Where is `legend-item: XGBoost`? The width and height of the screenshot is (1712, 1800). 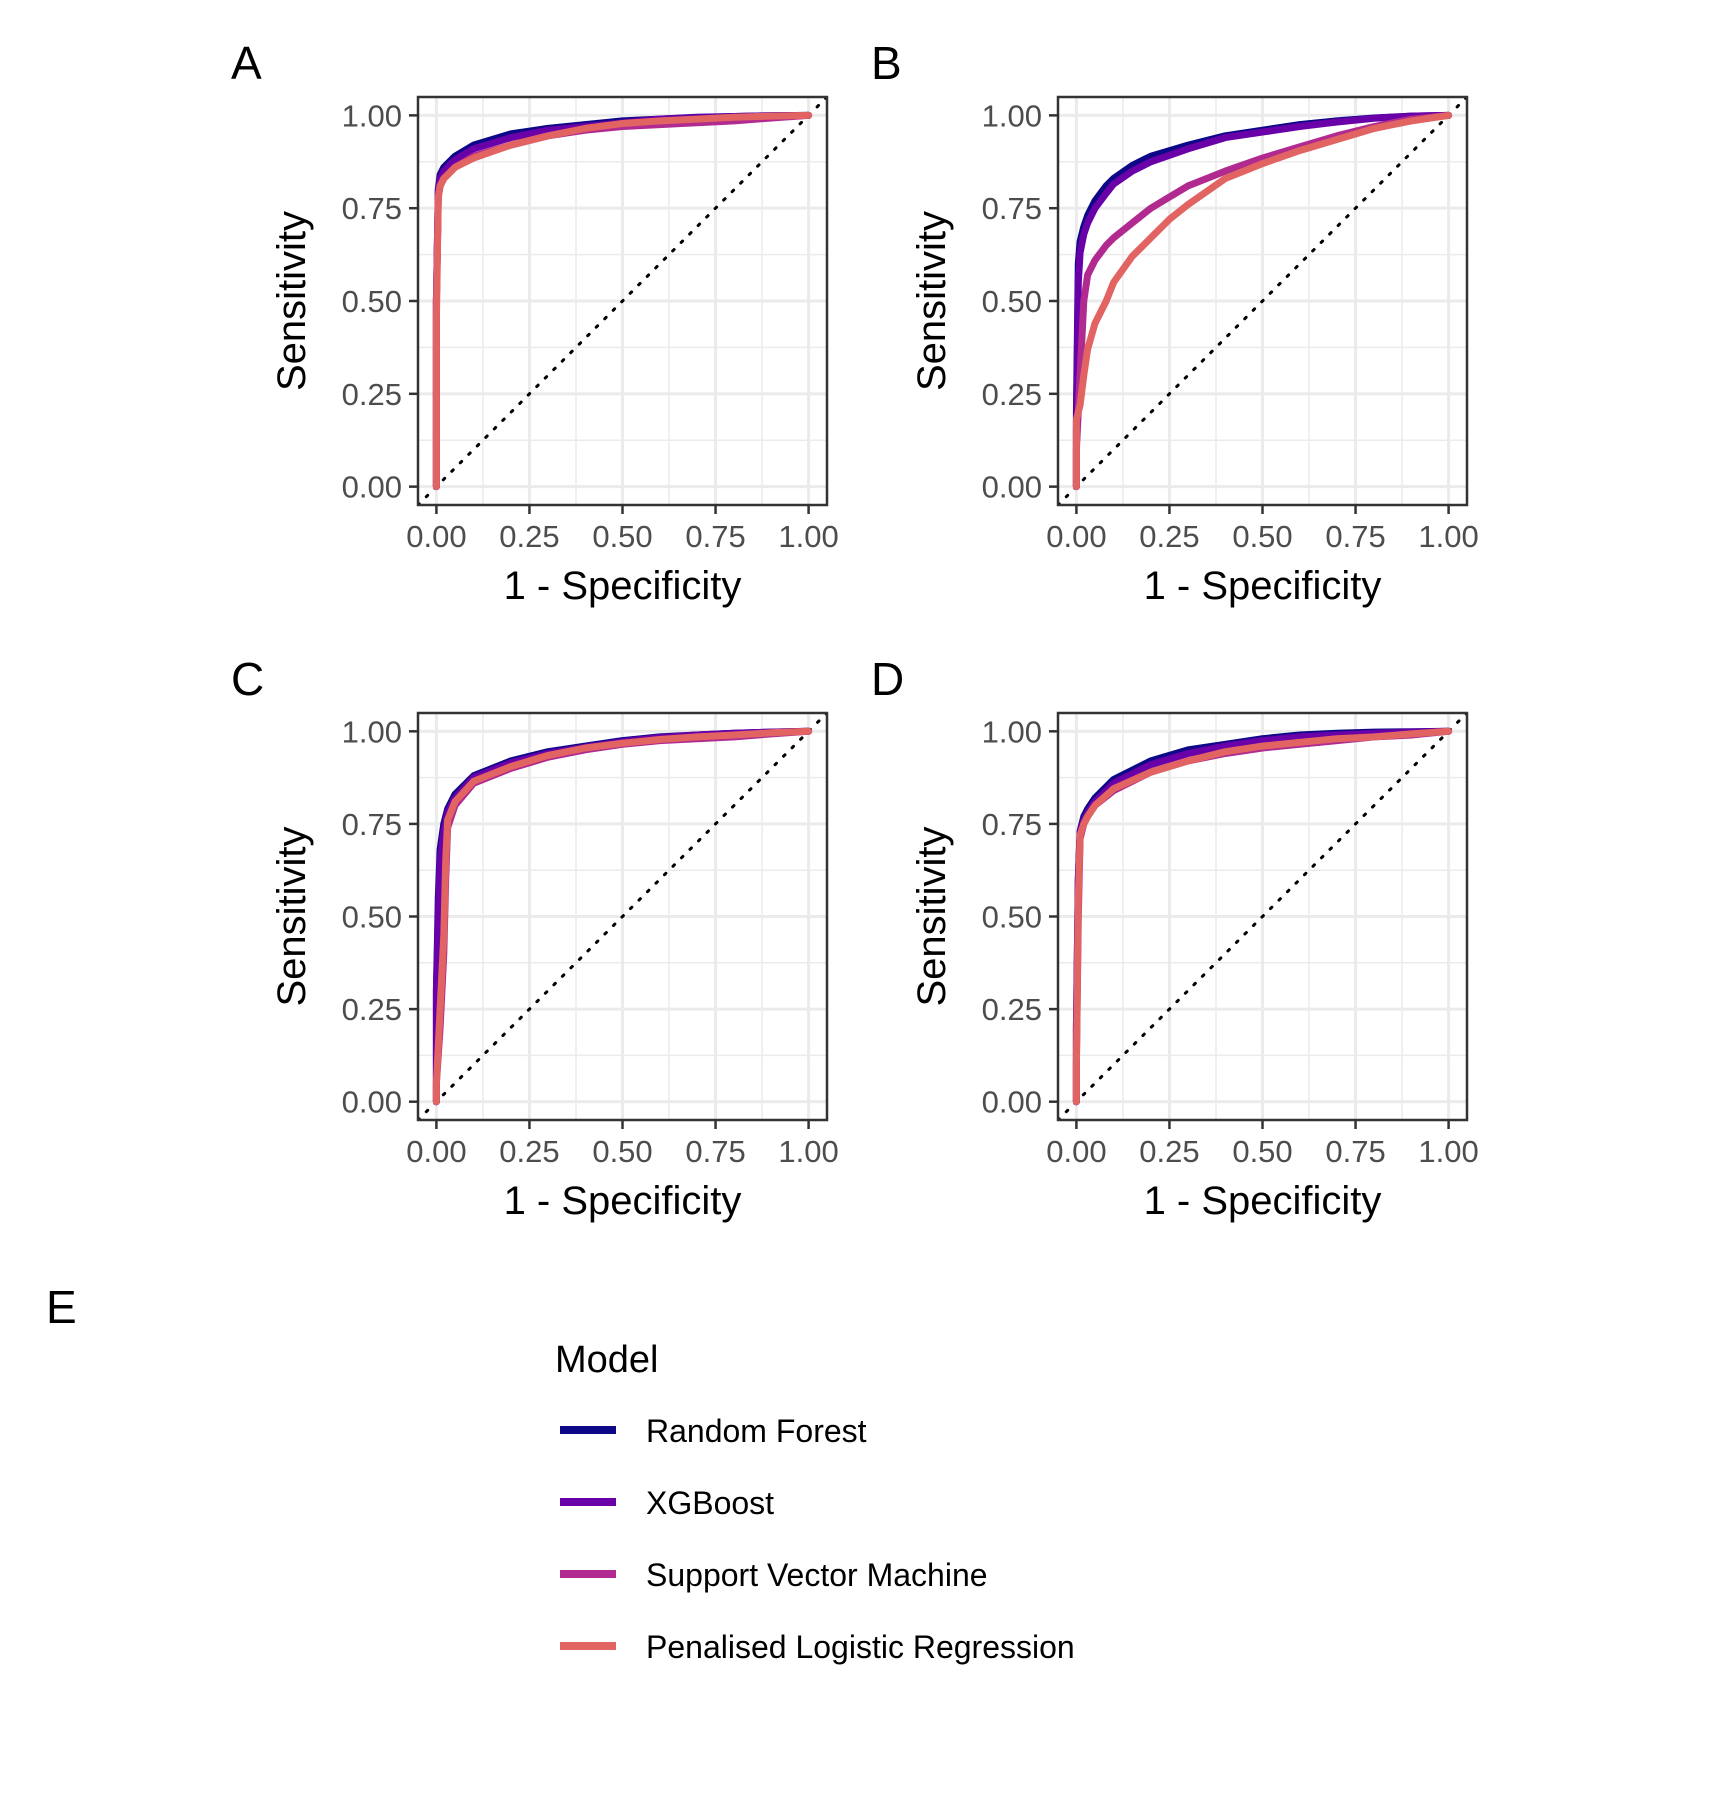
legend-item: XGBoost is located at coordinates (667, 1503).